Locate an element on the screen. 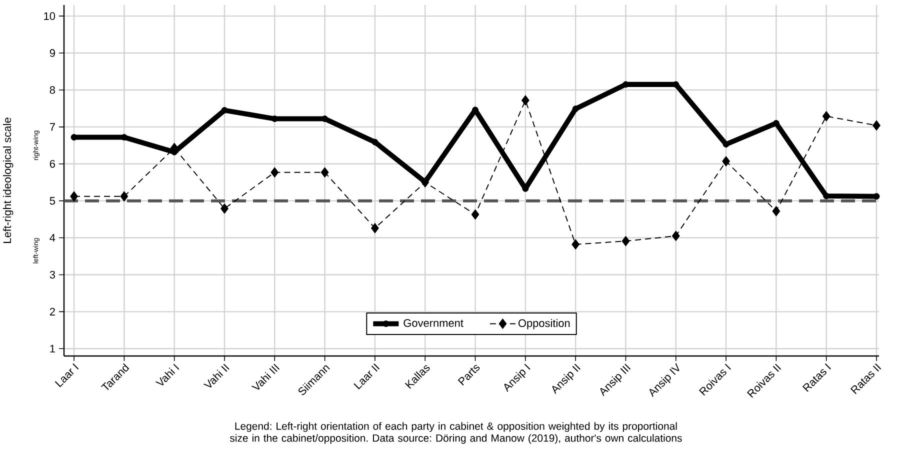  y-tick-label: 3 is located at coordinates (52, 274).